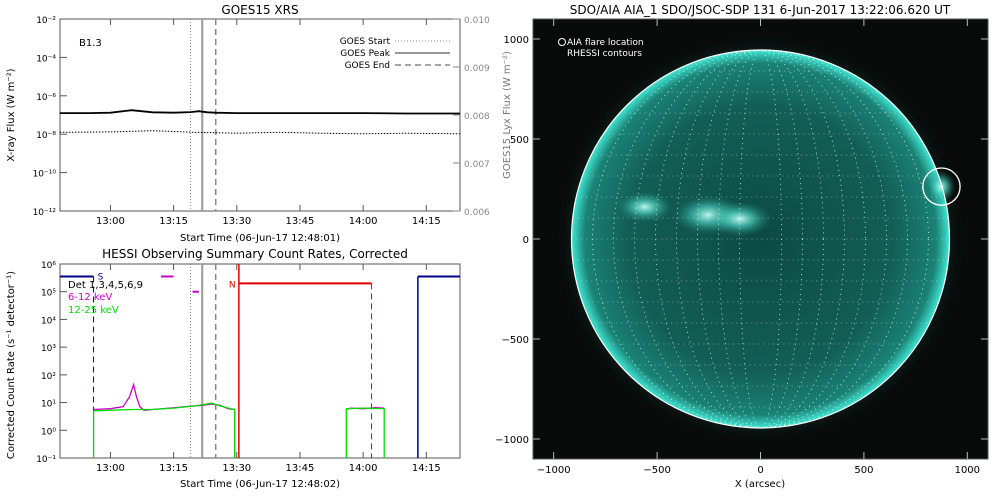 This screenshot has width=1000, height=504. Describe the element at coordinates (367, 66) in the screenshot. I see `goes-legend-end: GOES End` at that location.